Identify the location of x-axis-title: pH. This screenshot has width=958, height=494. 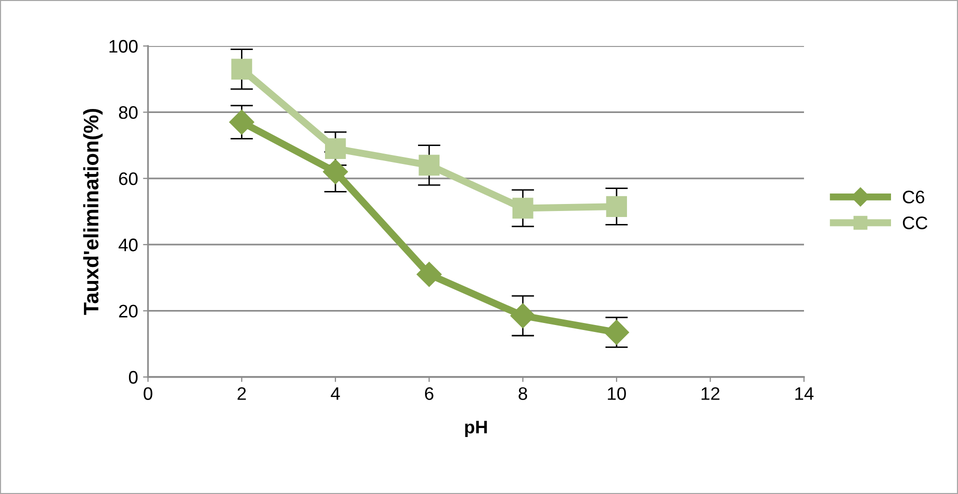
(476, 429).